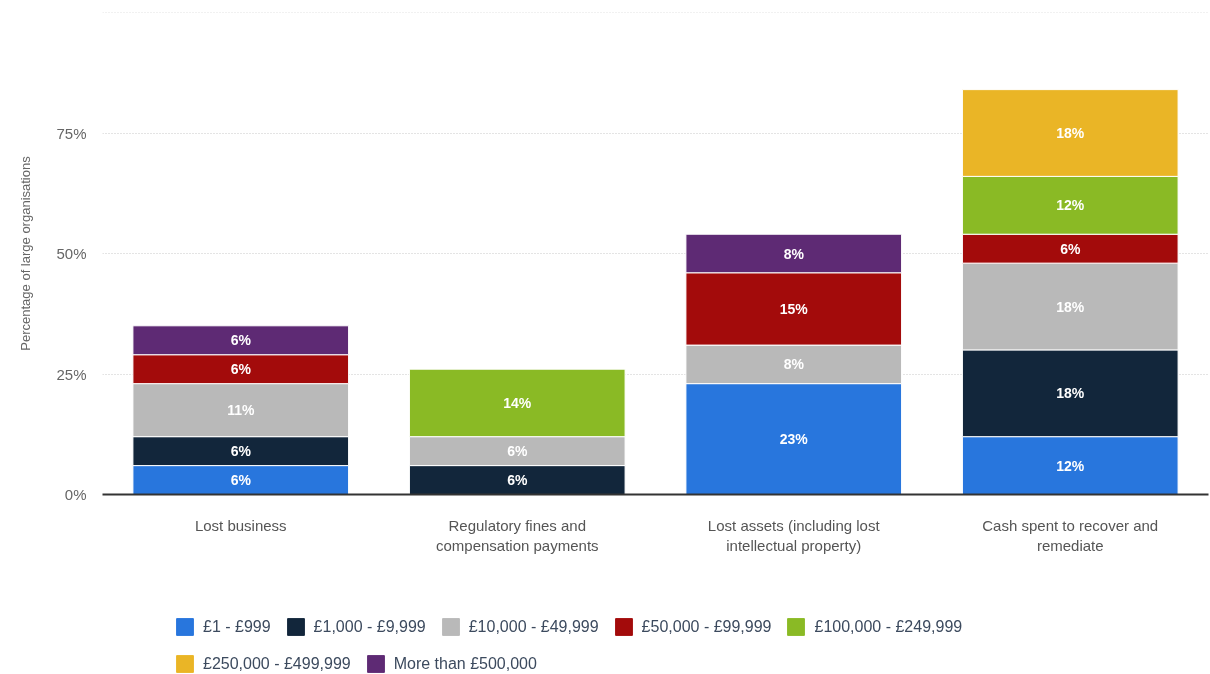 The height and width of the screenshot is (674, 1210). Describe the element at coordinates (237, 626) in the screenshot. I see `legend-label: £1 - £999` at that location.